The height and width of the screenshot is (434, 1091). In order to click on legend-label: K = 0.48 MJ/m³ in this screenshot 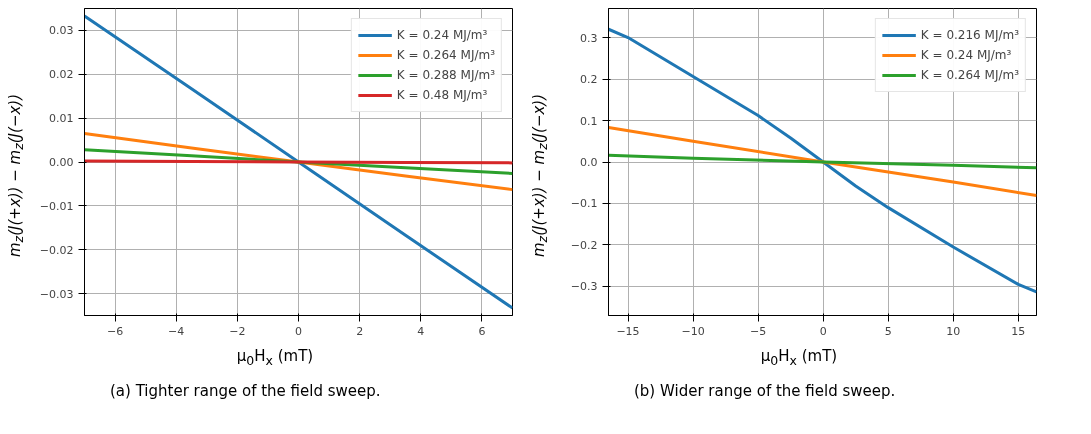, I will do `click(442, 95)`.